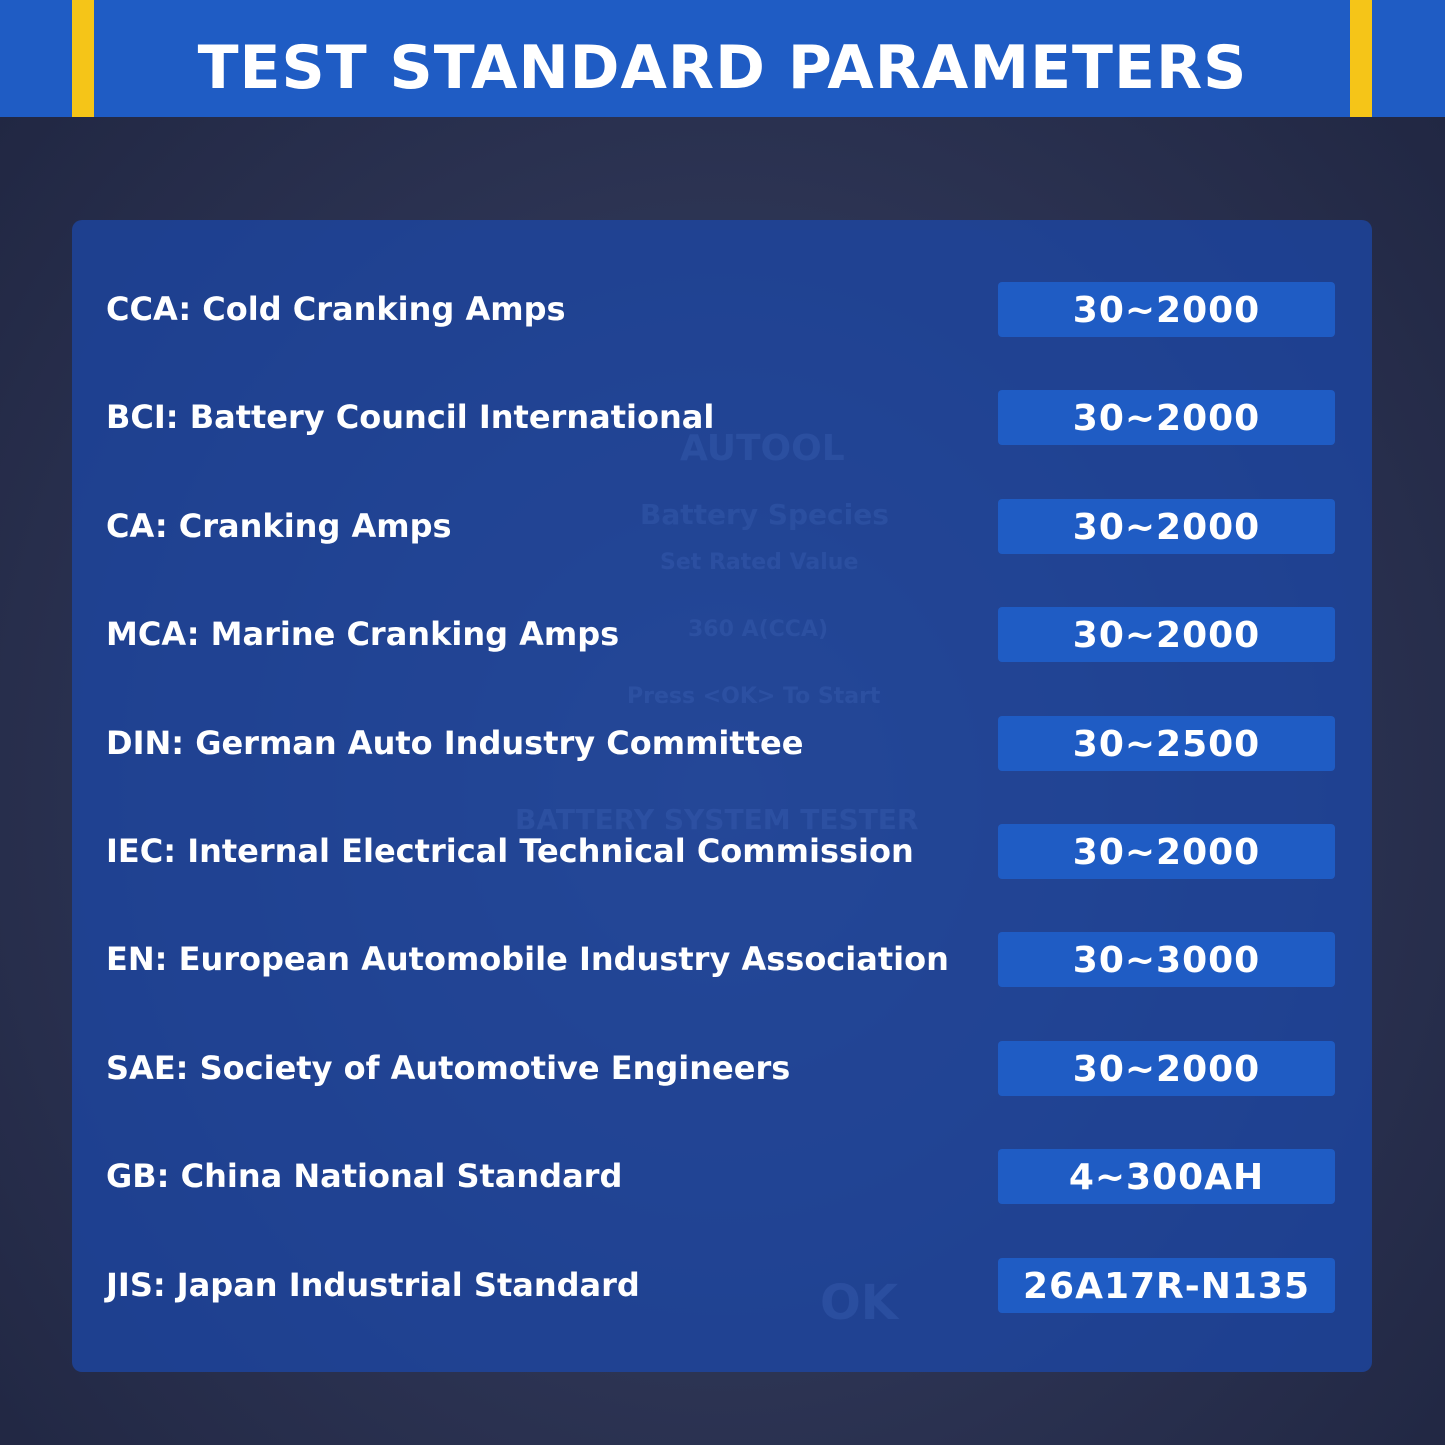 The width and height of the screenshot is (1445, 1445). Describe the element at coordinates (455, 742) in the screenshot. I see `standard-name: DIN: German Auto Industry Committee` at that location.